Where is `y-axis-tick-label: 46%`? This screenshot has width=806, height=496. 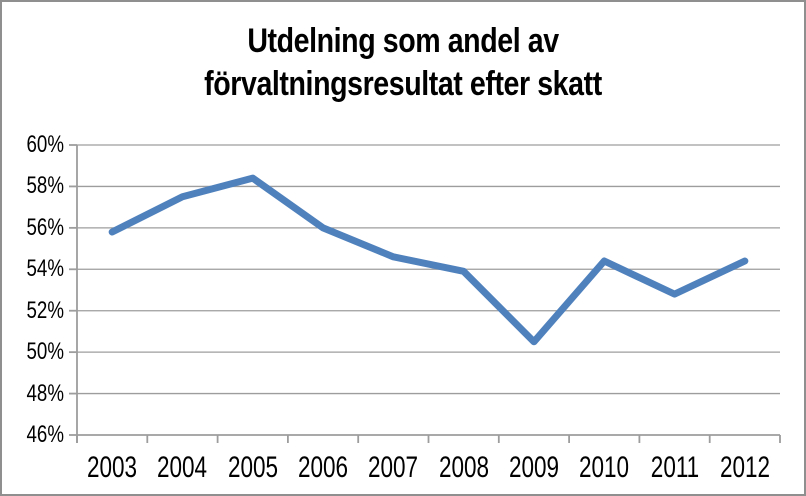 y-axis-tick-label: 46% is located at coordinates (45, 434).